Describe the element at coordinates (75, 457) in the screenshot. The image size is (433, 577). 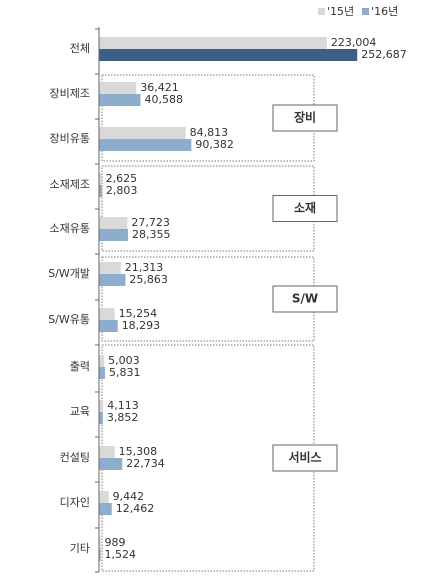
I see `category-label-9: 컨설팅` at that location.